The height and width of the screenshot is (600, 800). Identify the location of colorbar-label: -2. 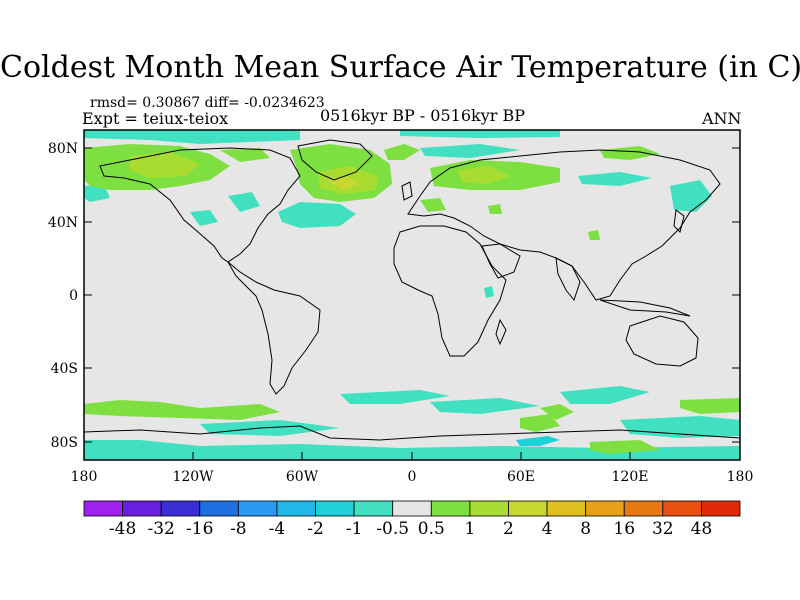
(315, 529).